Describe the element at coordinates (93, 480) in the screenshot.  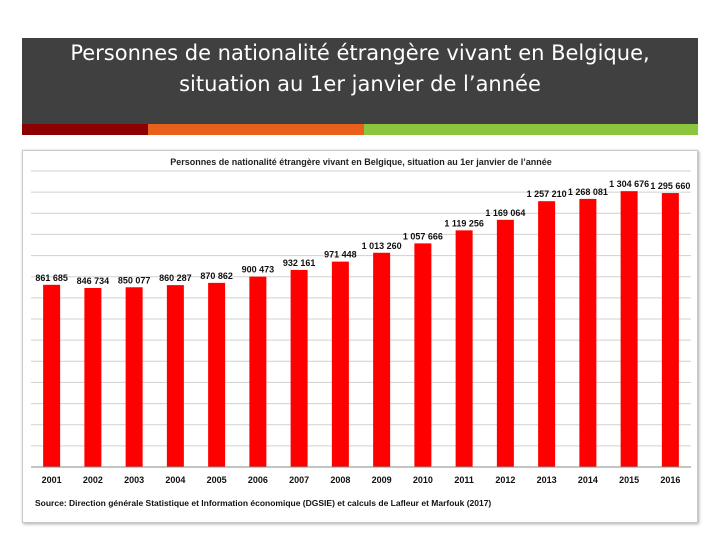
I see `x-tick-label-2002: 2002` at that location.